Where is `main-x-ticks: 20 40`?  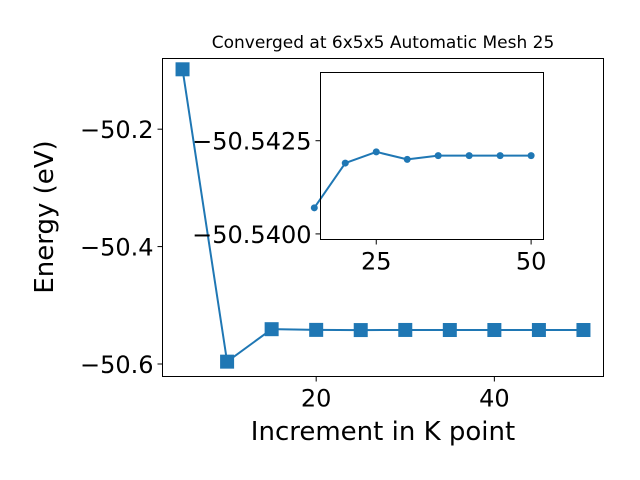
main-x-ticks: 20 40 is located at coordinates (405, 394).